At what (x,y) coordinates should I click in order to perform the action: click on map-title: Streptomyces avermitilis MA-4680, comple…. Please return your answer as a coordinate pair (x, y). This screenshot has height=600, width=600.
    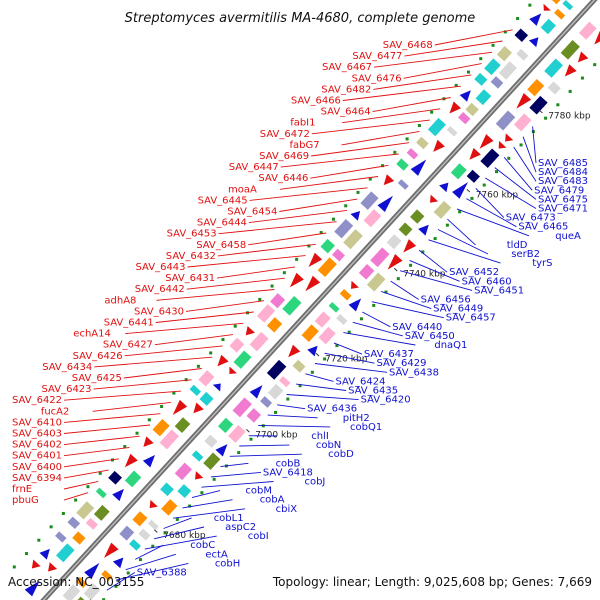
    Looking at the image, I should click on (300, 18).